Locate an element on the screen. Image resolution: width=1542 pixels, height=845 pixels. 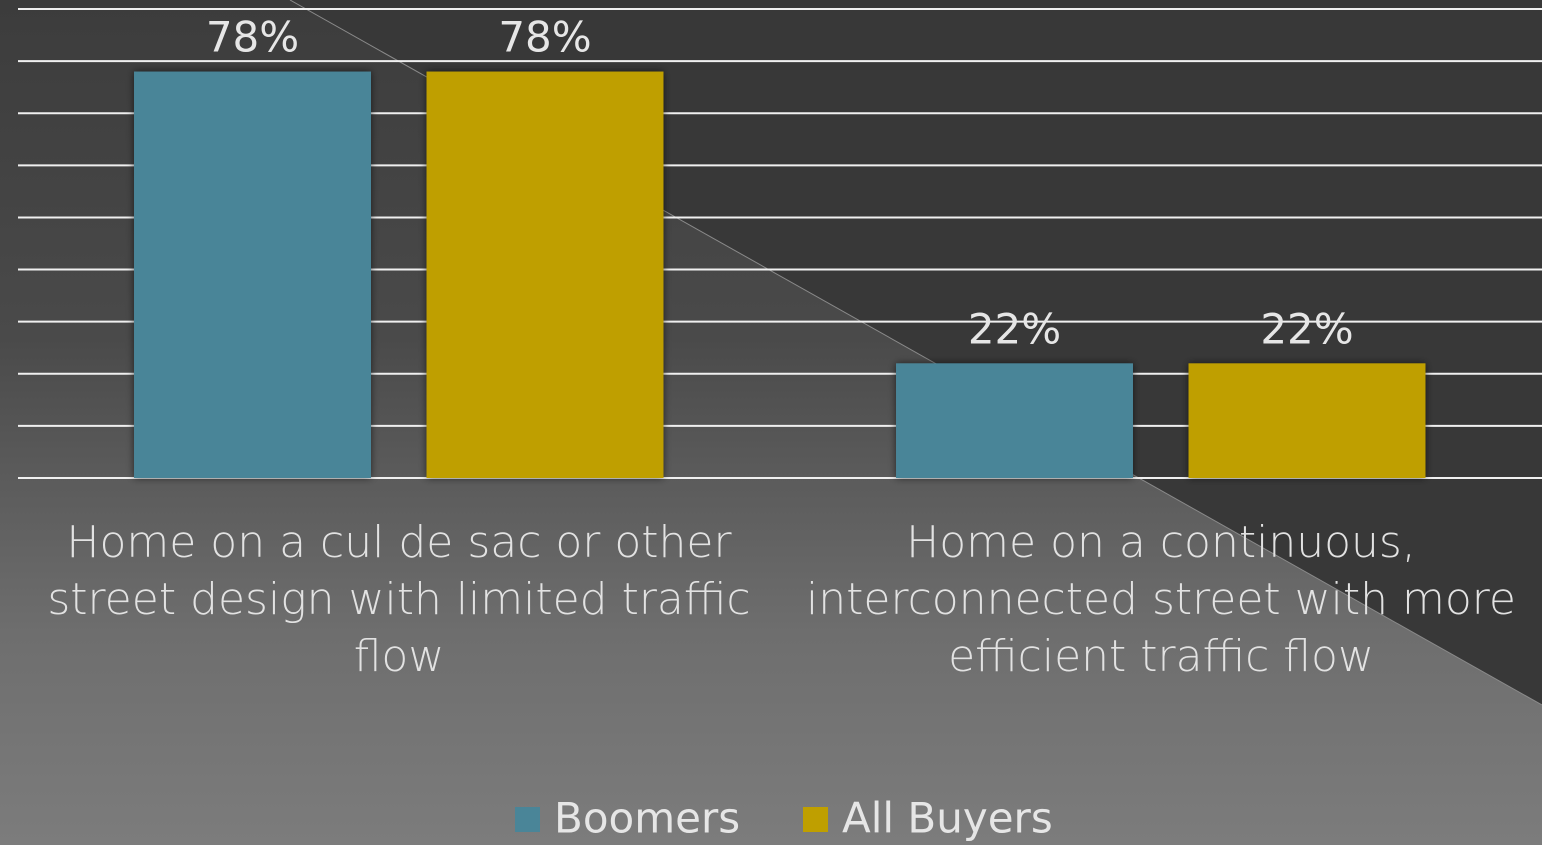
legend-label: Boomers is located at coordinates (647, 818).